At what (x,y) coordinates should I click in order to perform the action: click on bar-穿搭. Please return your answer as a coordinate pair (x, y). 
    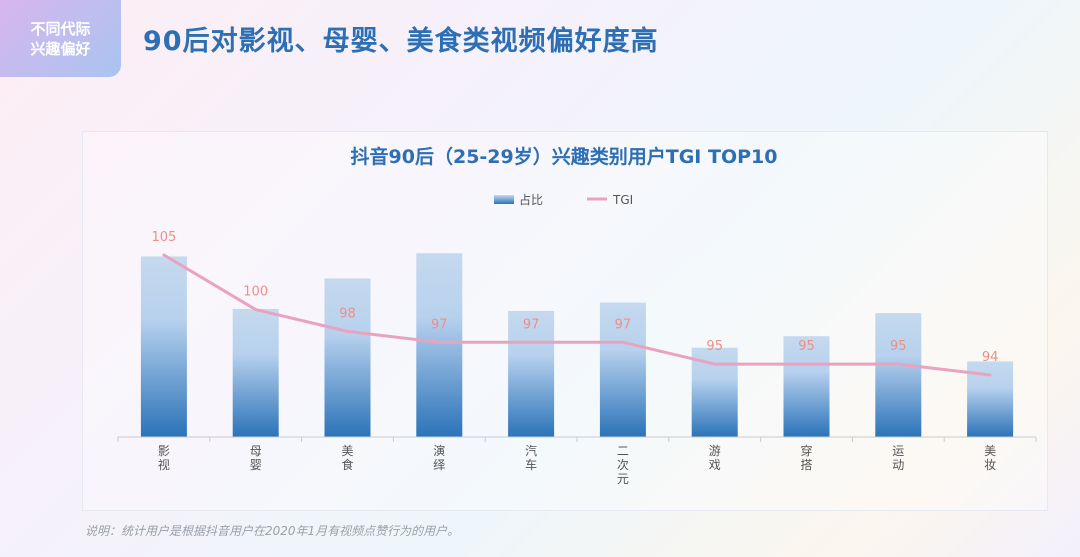
    Looking at the image, I should click on (806, 386).